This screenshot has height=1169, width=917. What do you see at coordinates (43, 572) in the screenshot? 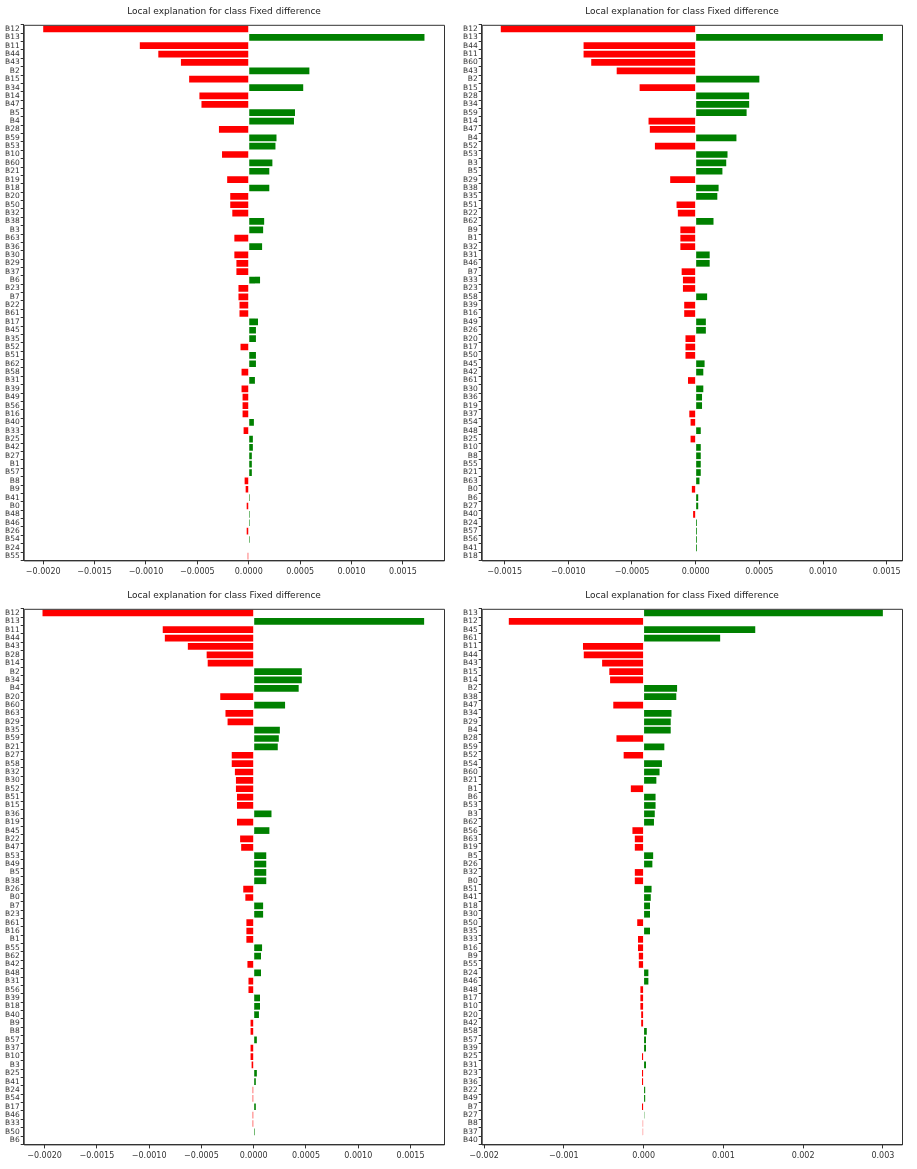
I see `x-tick-label: −0.0020` at bounding box center [43, 572].